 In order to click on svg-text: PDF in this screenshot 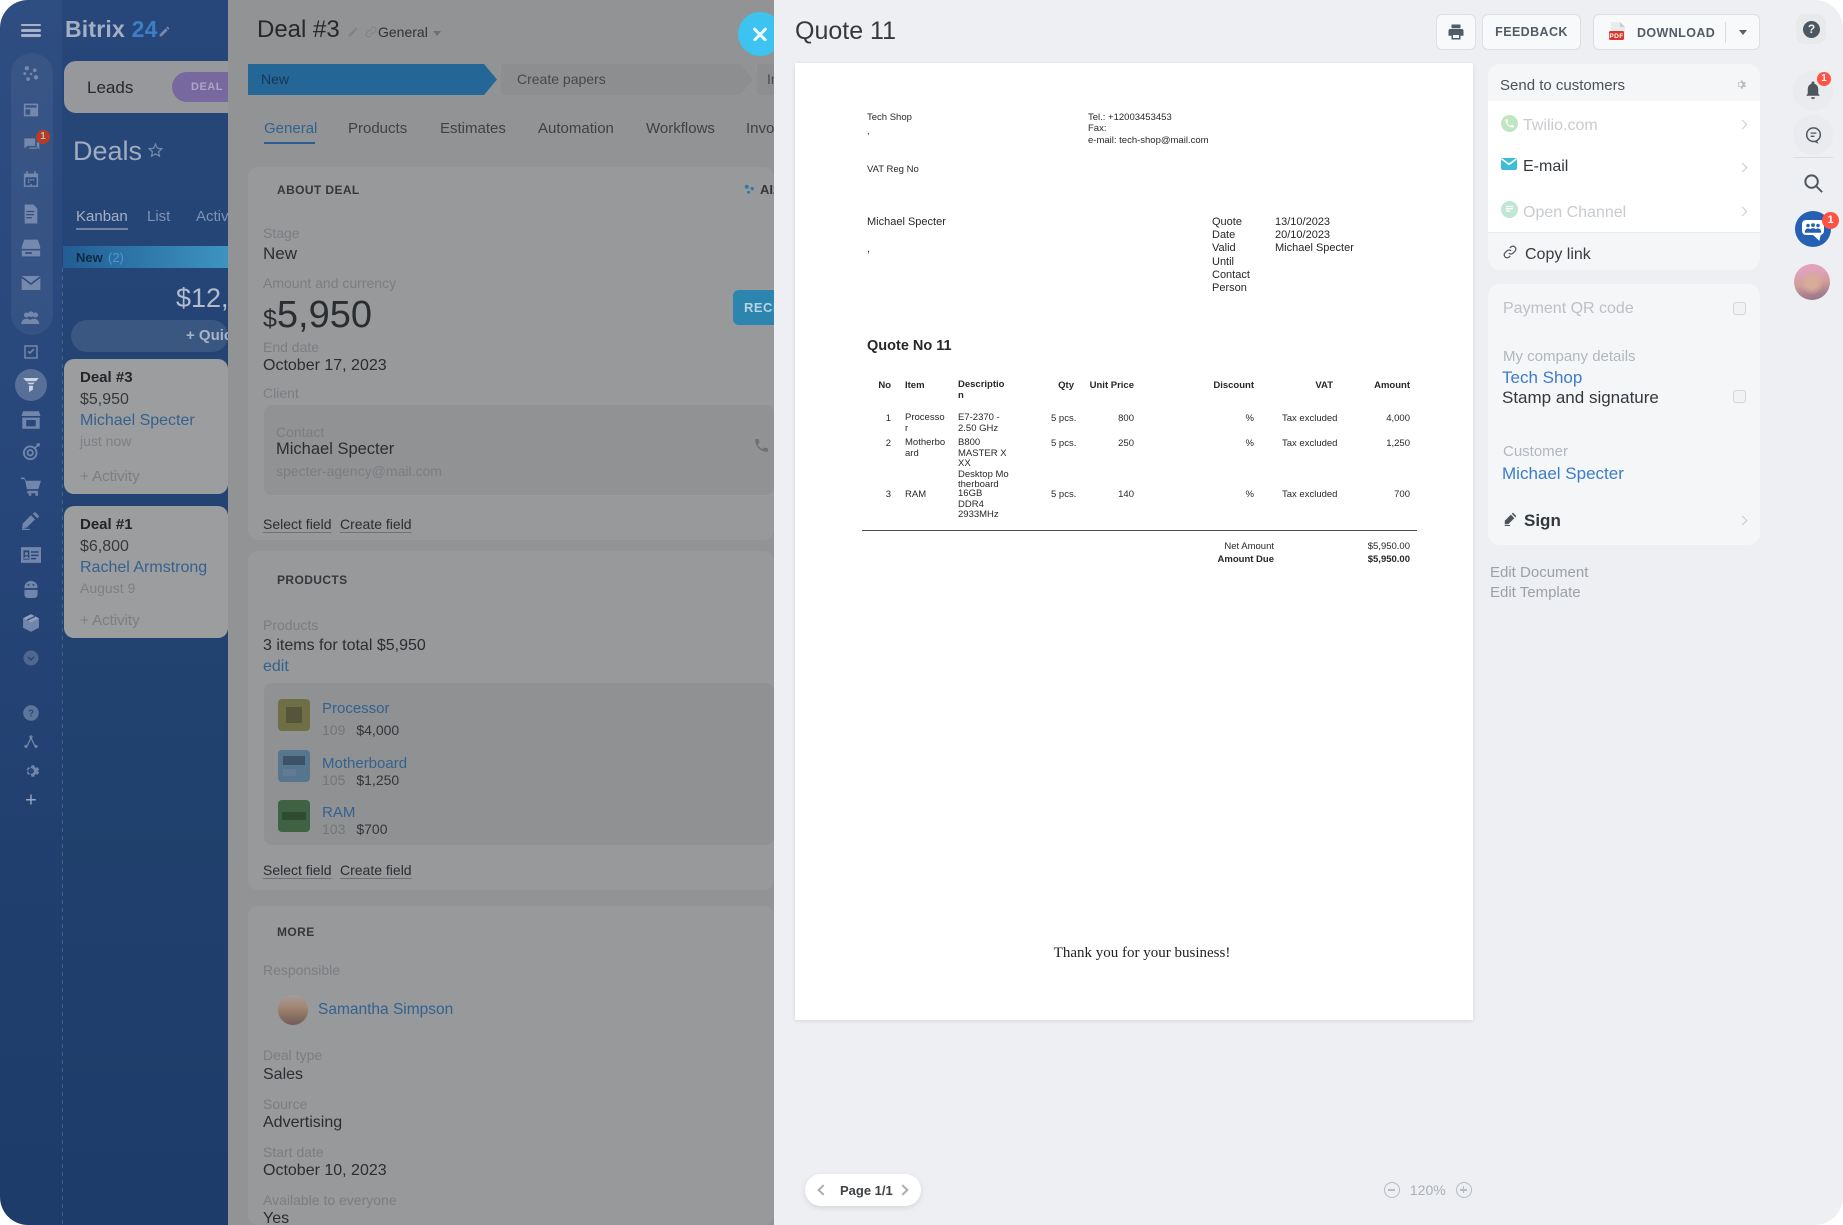, I will do `click(1616, 36)`.